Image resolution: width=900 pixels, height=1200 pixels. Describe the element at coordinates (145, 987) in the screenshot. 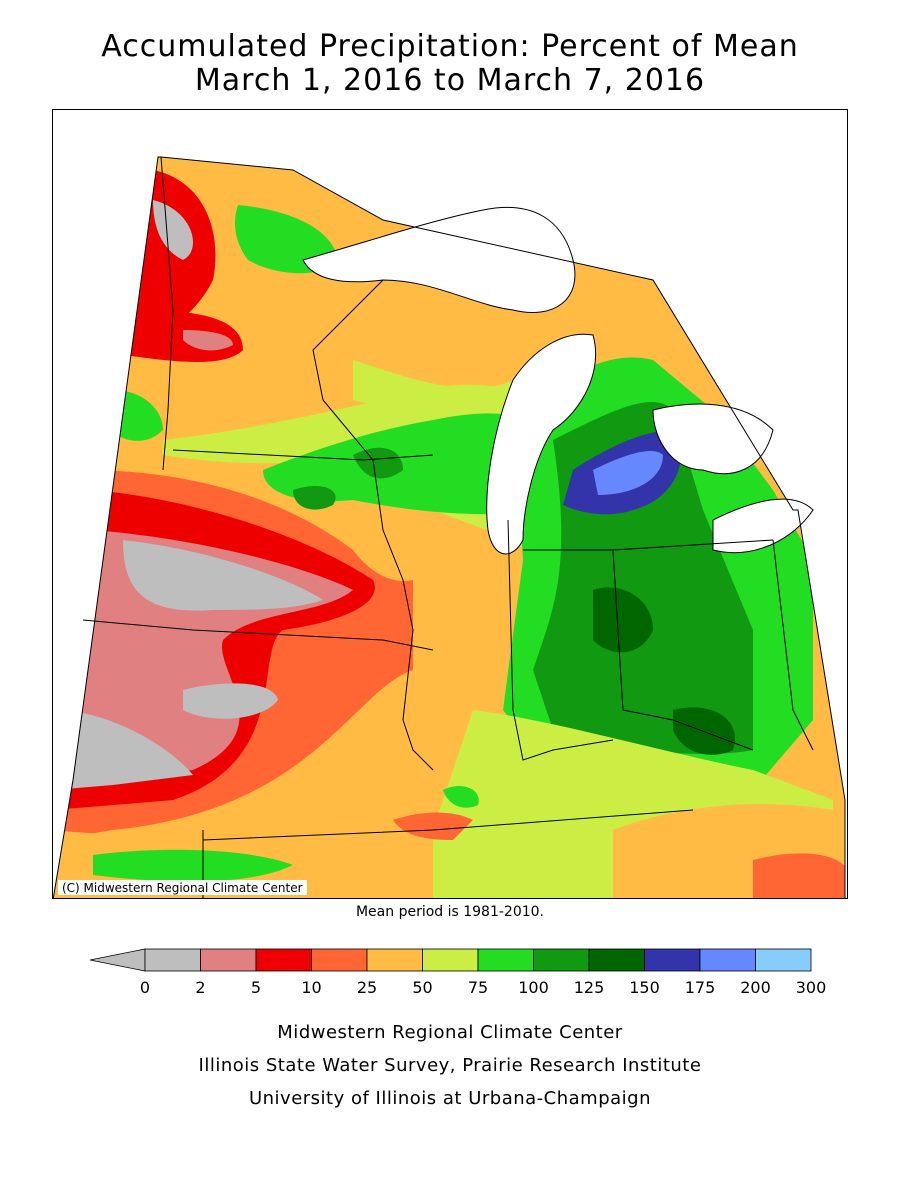

I see `legend-label: 0` at that location.